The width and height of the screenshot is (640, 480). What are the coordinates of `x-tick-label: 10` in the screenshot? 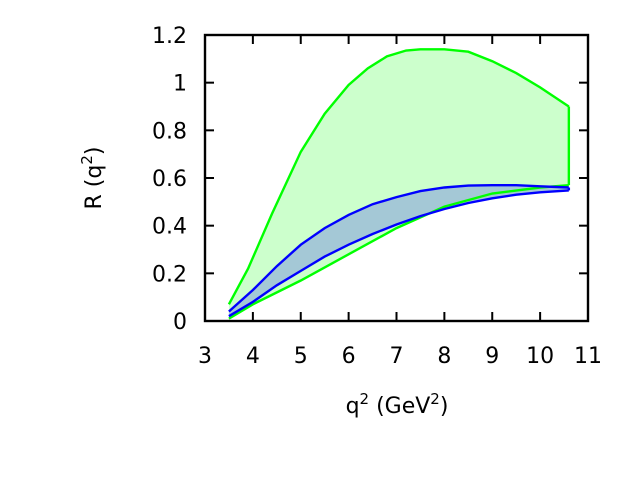 It's located at (540, 356).